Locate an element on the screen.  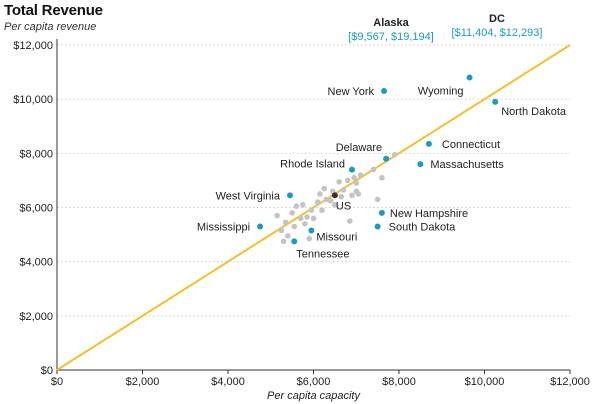
y-tick-label: $10,000 is located at coordinates (33, 100).